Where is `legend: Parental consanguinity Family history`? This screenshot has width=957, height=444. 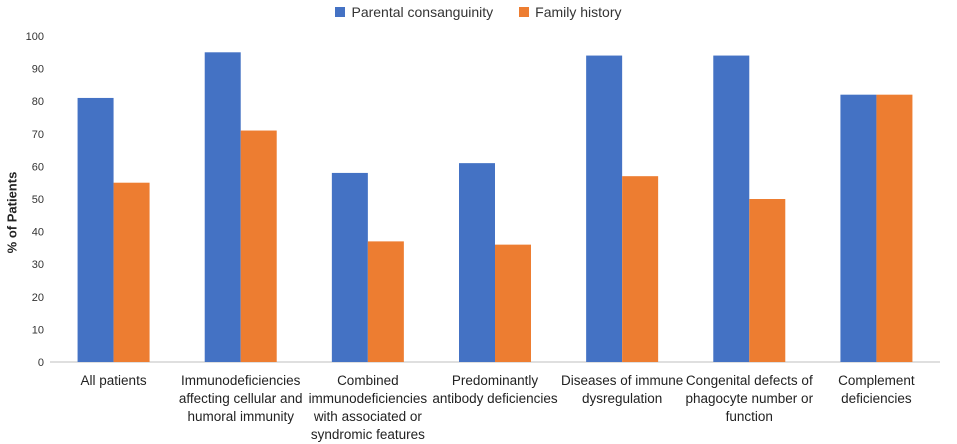 legend: Parental consanguinity Family history is located at coordinates (478, 12).